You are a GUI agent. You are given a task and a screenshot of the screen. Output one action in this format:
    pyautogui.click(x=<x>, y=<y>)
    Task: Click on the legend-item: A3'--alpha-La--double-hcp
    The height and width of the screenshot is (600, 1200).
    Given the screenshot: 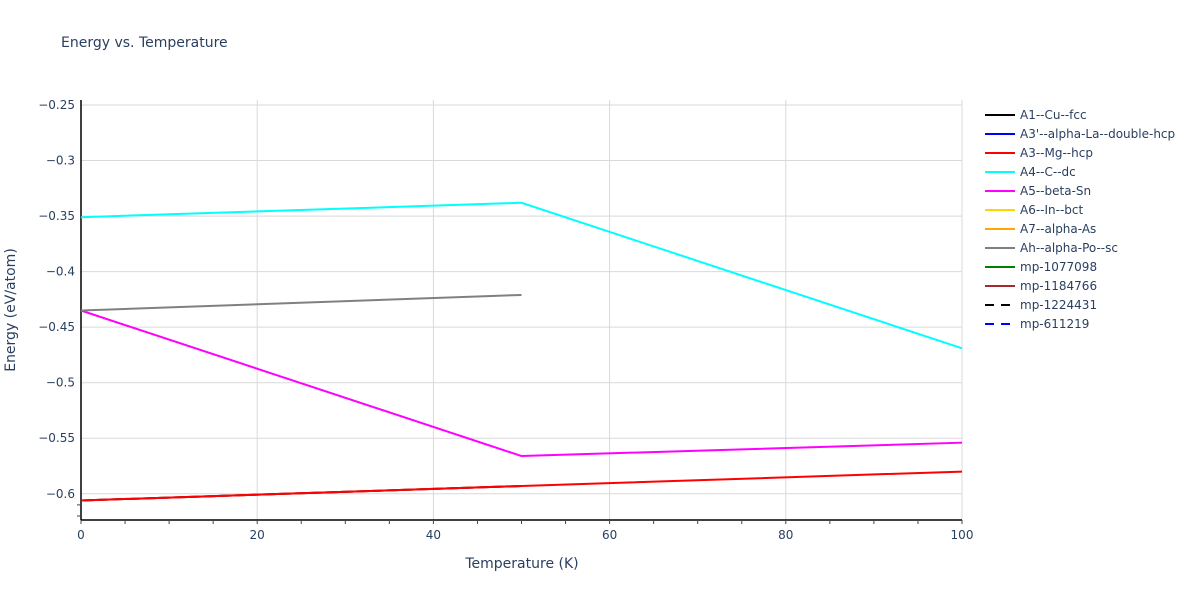 What is the action you would take?
    pyautogui.click(x=1080, y=133)
    